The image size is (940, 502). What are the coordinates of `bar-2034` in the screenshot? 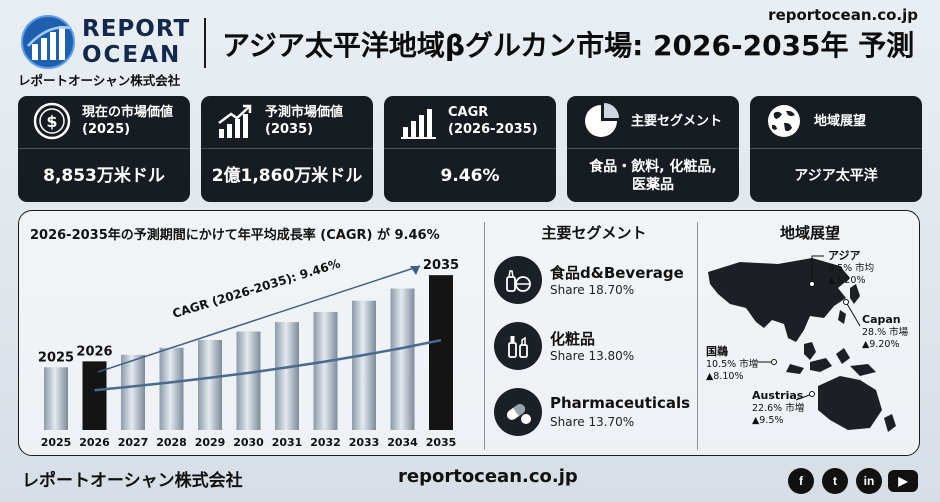 It's located at (402, 359).